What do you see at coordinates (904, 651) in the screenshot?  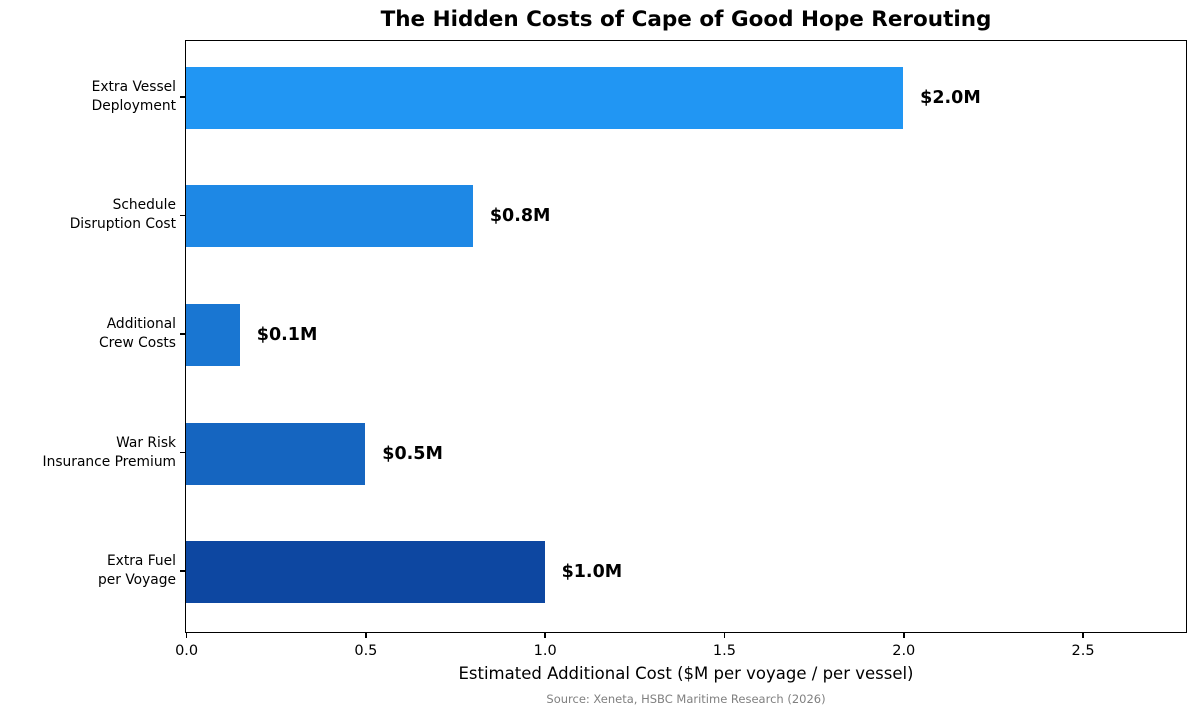 I see `x-tick-label: 2.0` at bounding box center [904, 651].